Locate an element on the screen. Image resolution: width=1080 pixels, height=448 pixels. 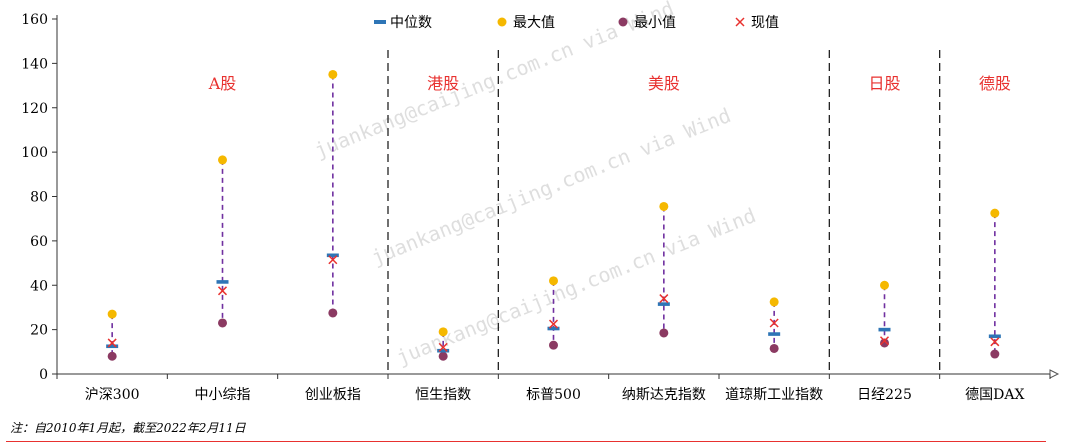
region-label: 港股 is located at coordinates (443, 83).